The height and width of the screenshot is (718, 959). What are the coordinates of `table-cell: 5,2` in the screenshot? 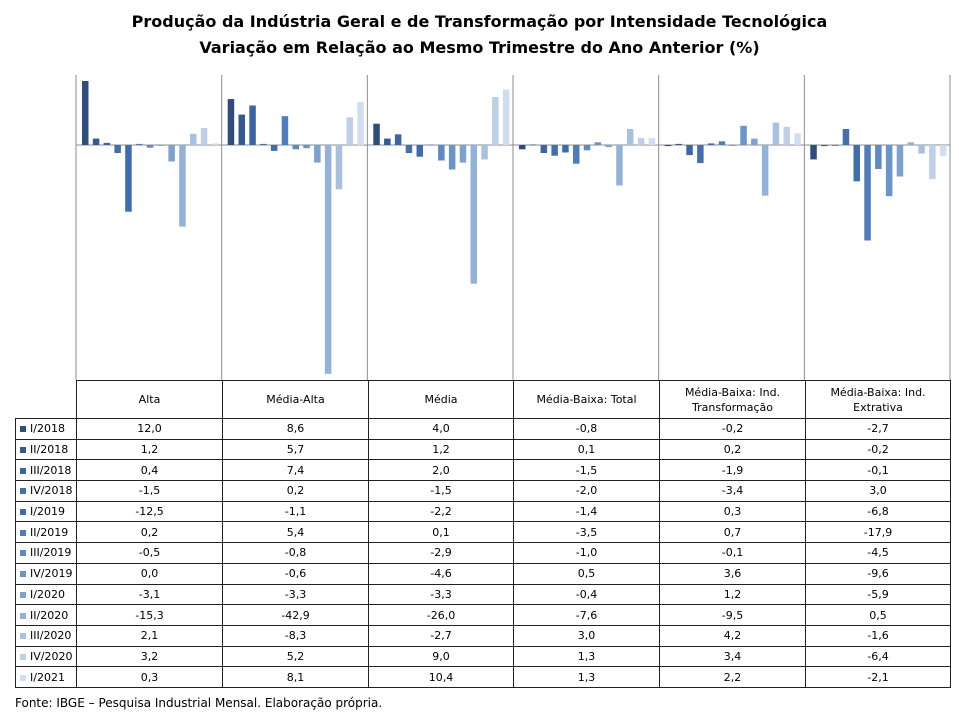 It's located at (295, 656).